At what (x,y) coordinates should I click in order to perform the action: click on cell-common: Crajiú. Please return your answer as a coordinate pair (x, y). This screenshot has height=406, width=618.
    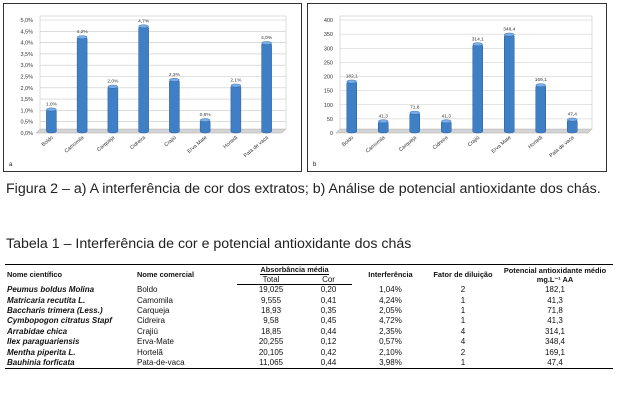
    Looking at the image, I should click on (147, 331).